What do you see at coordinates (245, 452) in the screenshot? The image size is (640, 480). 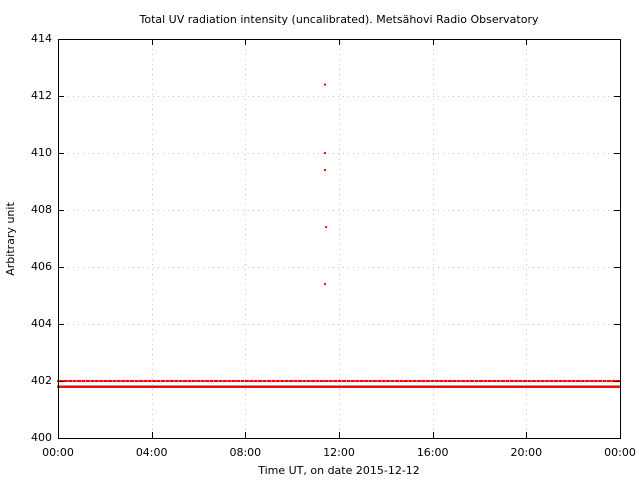 I see `x-tick-label: 08:00` at bounding box center [245, 452].